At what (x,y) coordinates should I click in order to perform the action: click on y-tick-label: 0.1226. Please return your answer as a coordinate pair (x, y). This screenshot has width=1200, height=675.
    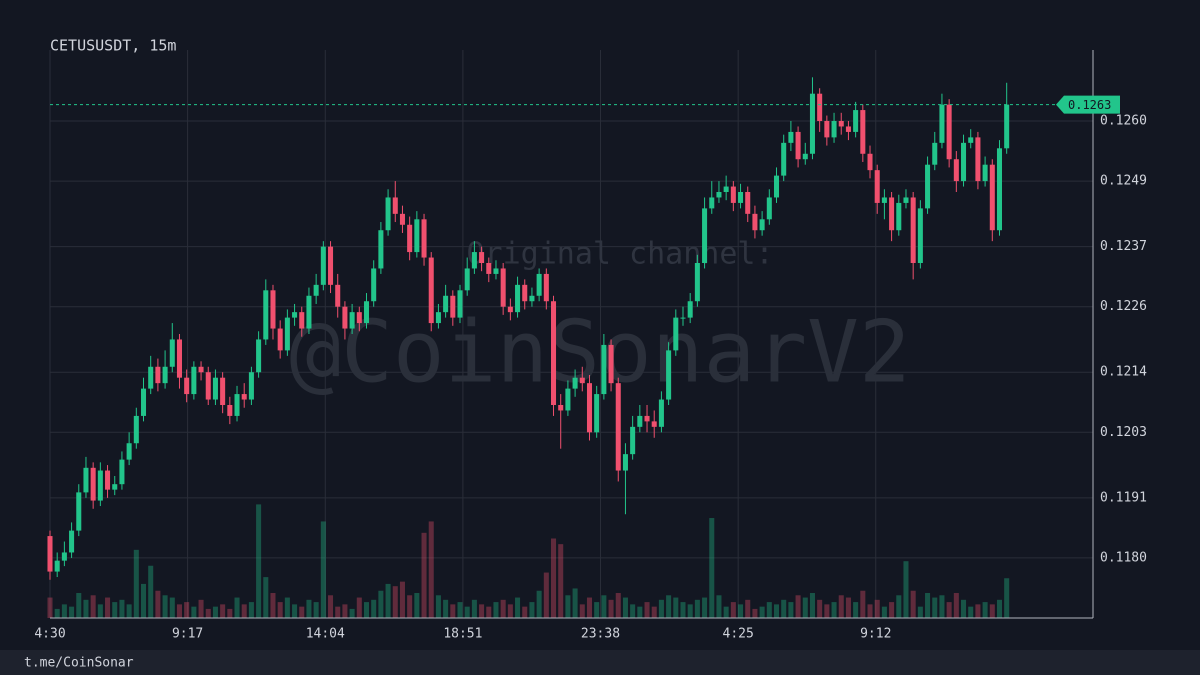
    Looking at the image, I should click on (1123, 306).